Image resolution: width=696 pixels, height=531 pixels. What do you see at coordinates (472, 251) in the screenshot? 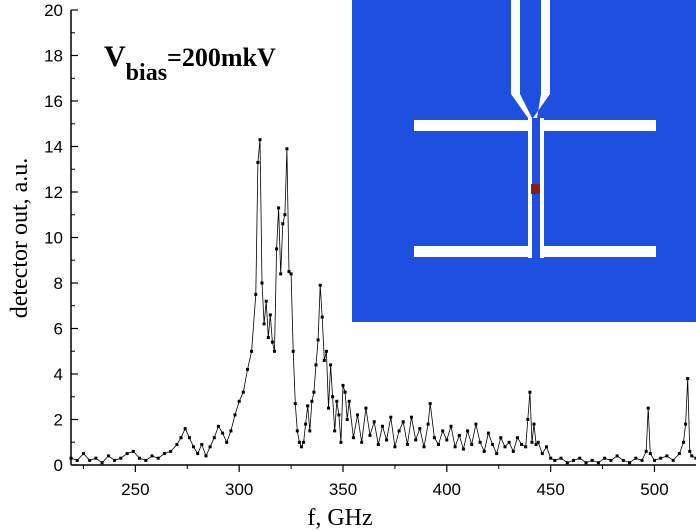
I see `inset-bottom-arm-left` at bounding box center [472, 251].